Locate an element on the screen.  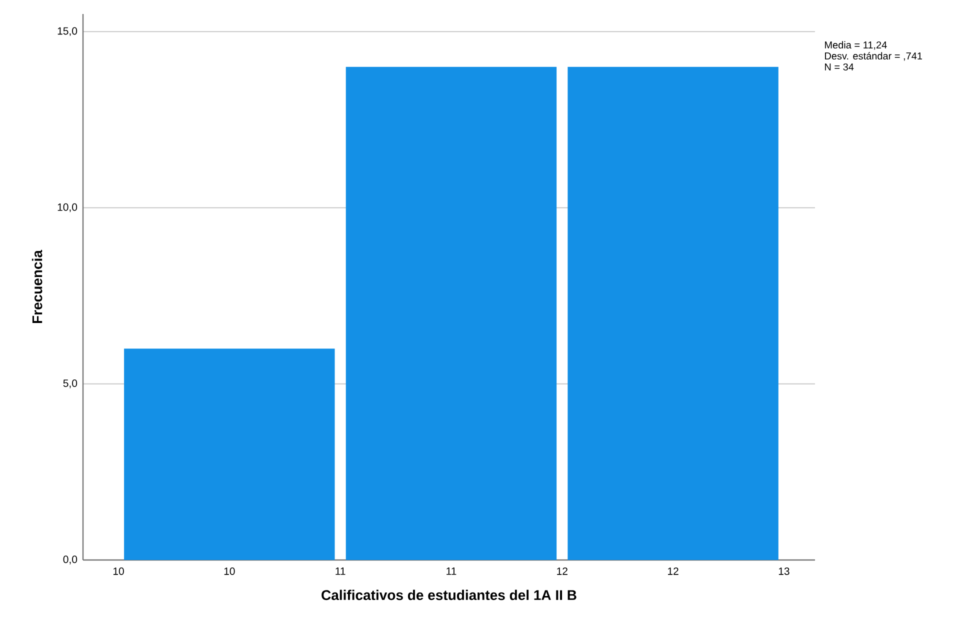
text: N = 34 is located at coordinates (839, 67).